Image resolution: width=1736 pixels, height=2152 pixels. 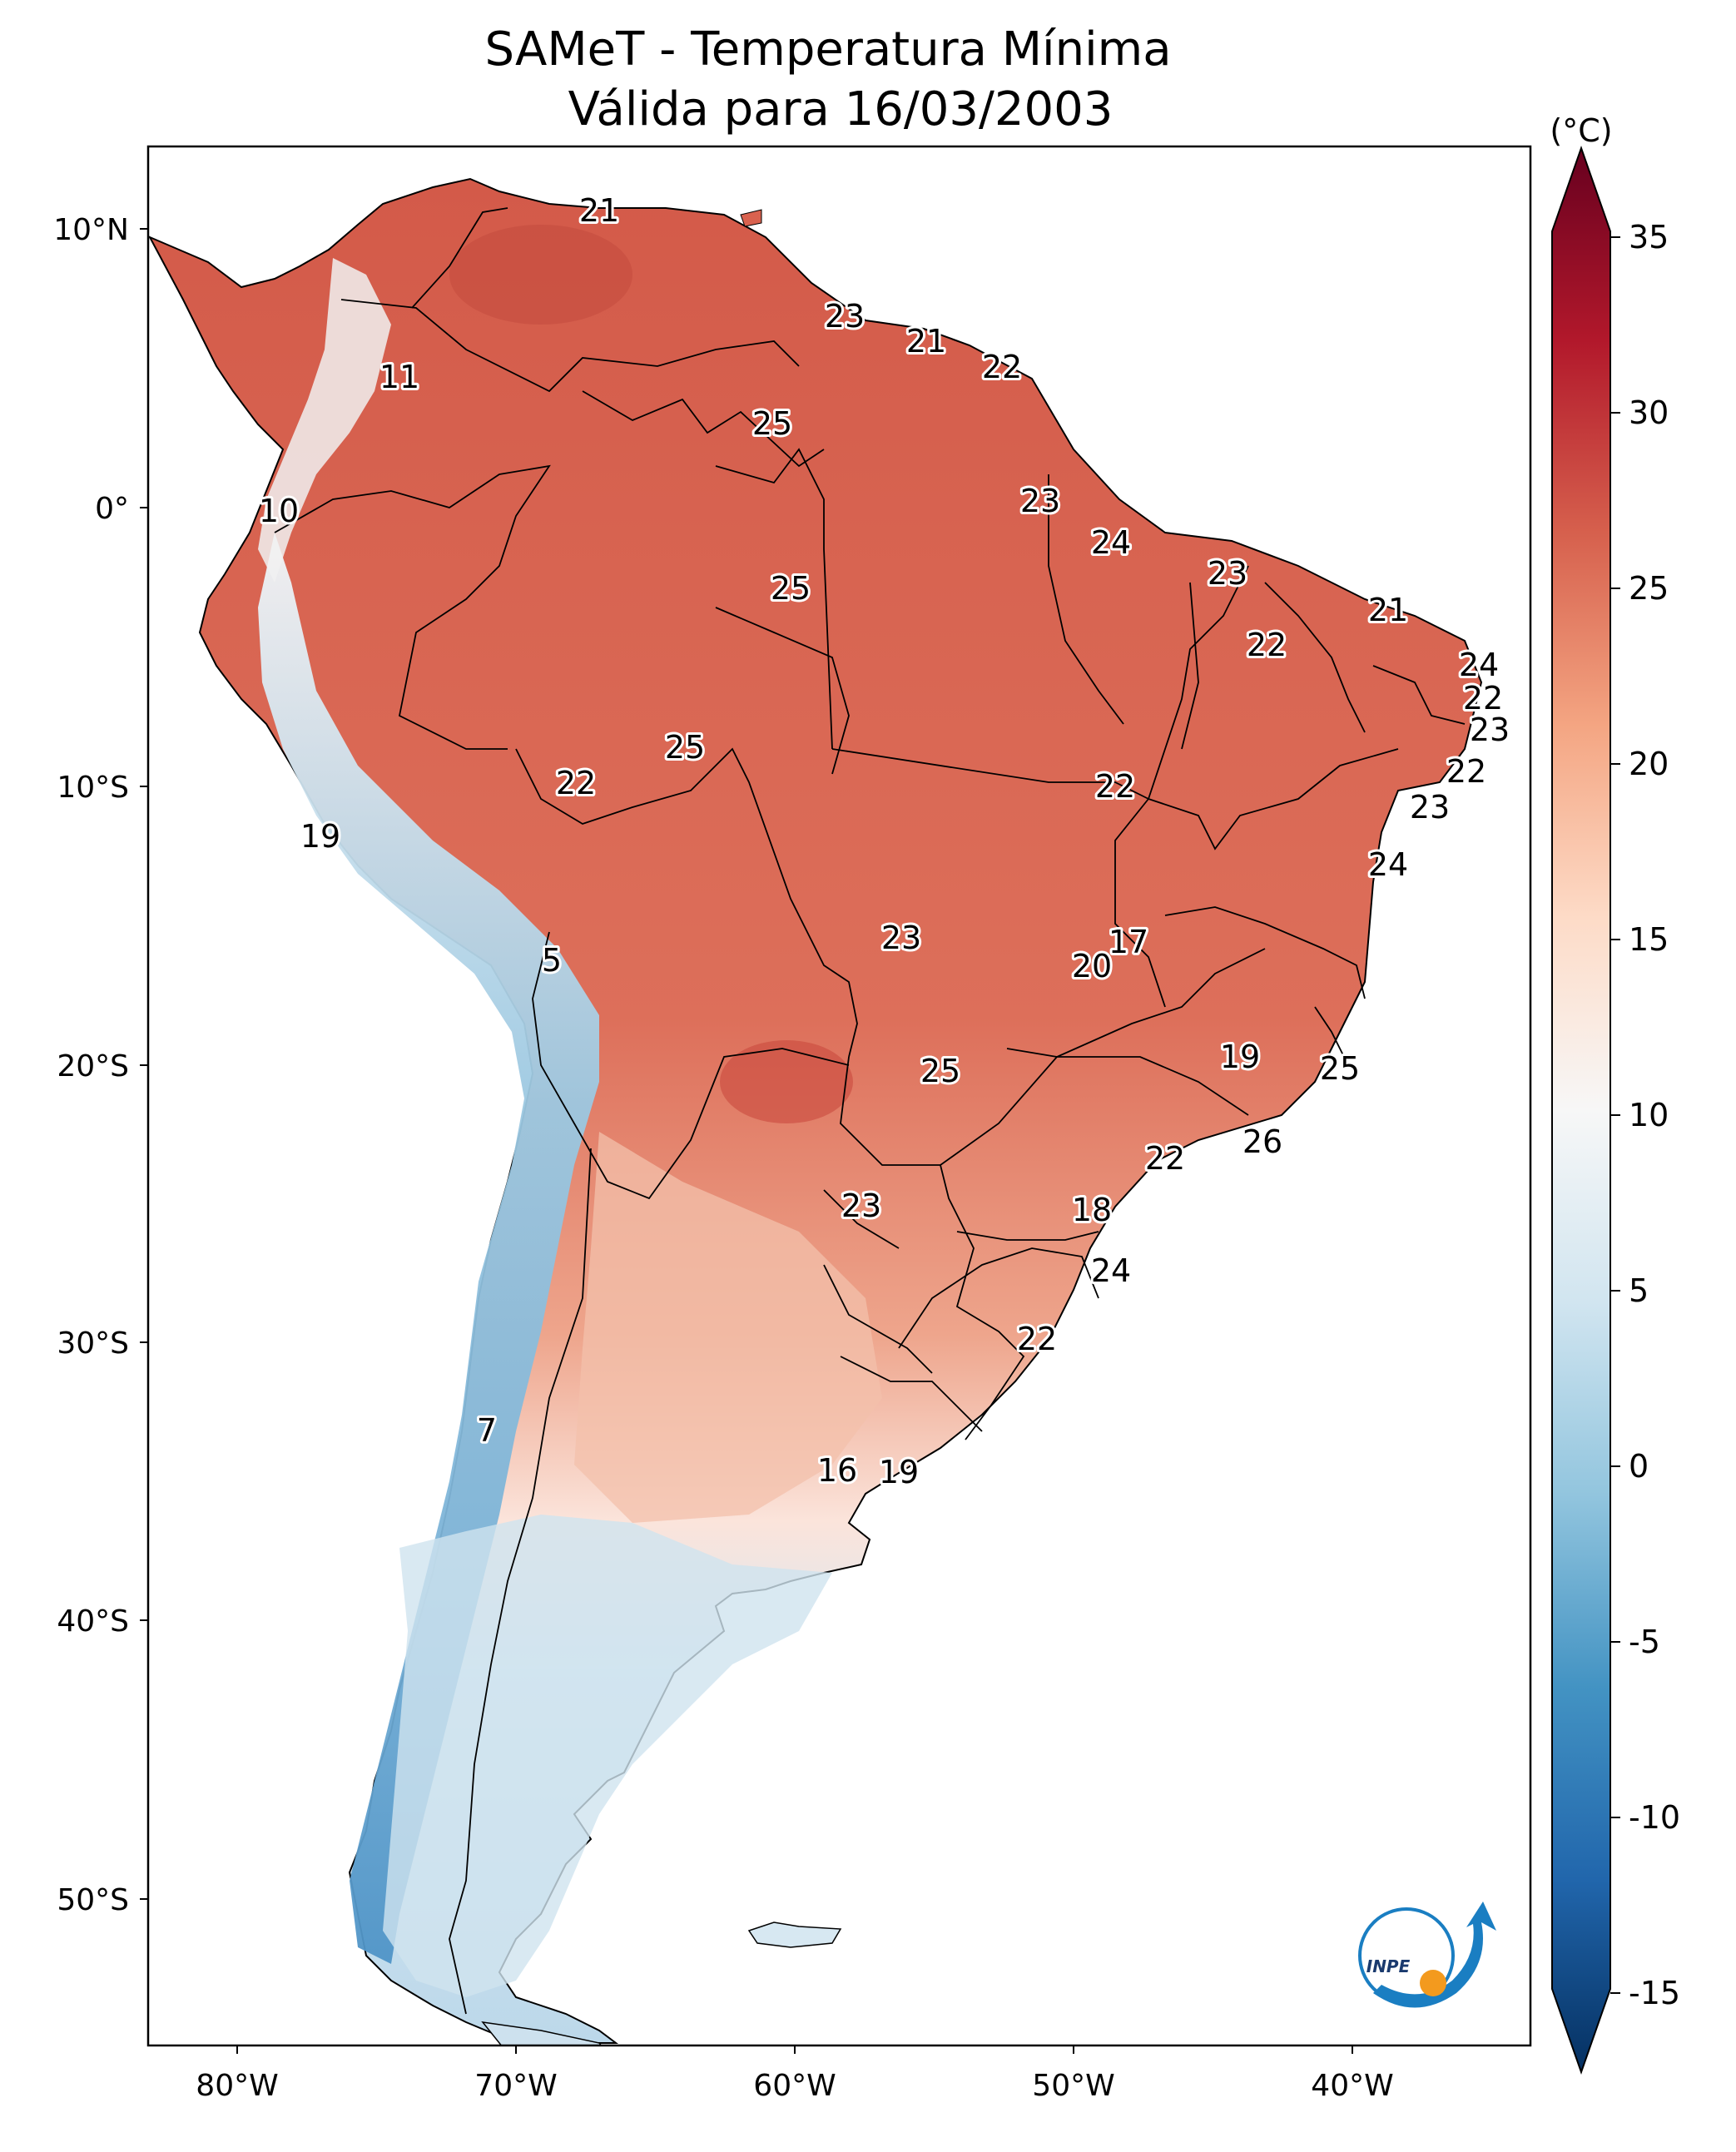 I want to click on colorbar-tick-label: 20, so click(x=1649, y=764).